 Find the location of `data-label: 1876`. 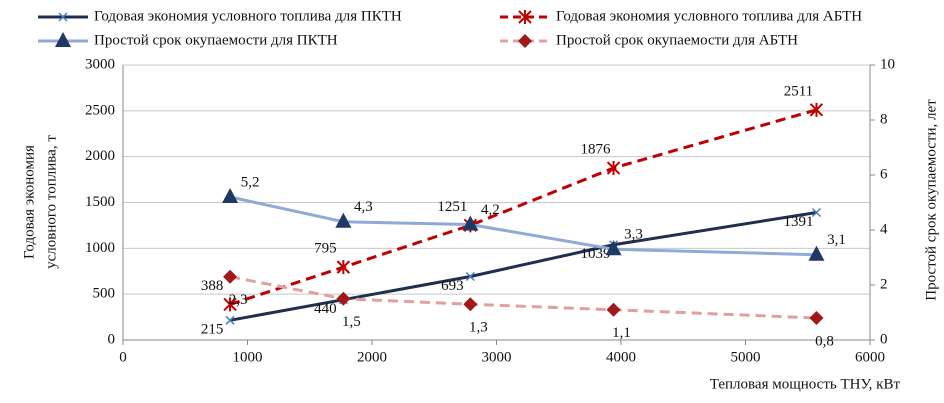

data-label: 1876 is located at coordinates (596, 149).